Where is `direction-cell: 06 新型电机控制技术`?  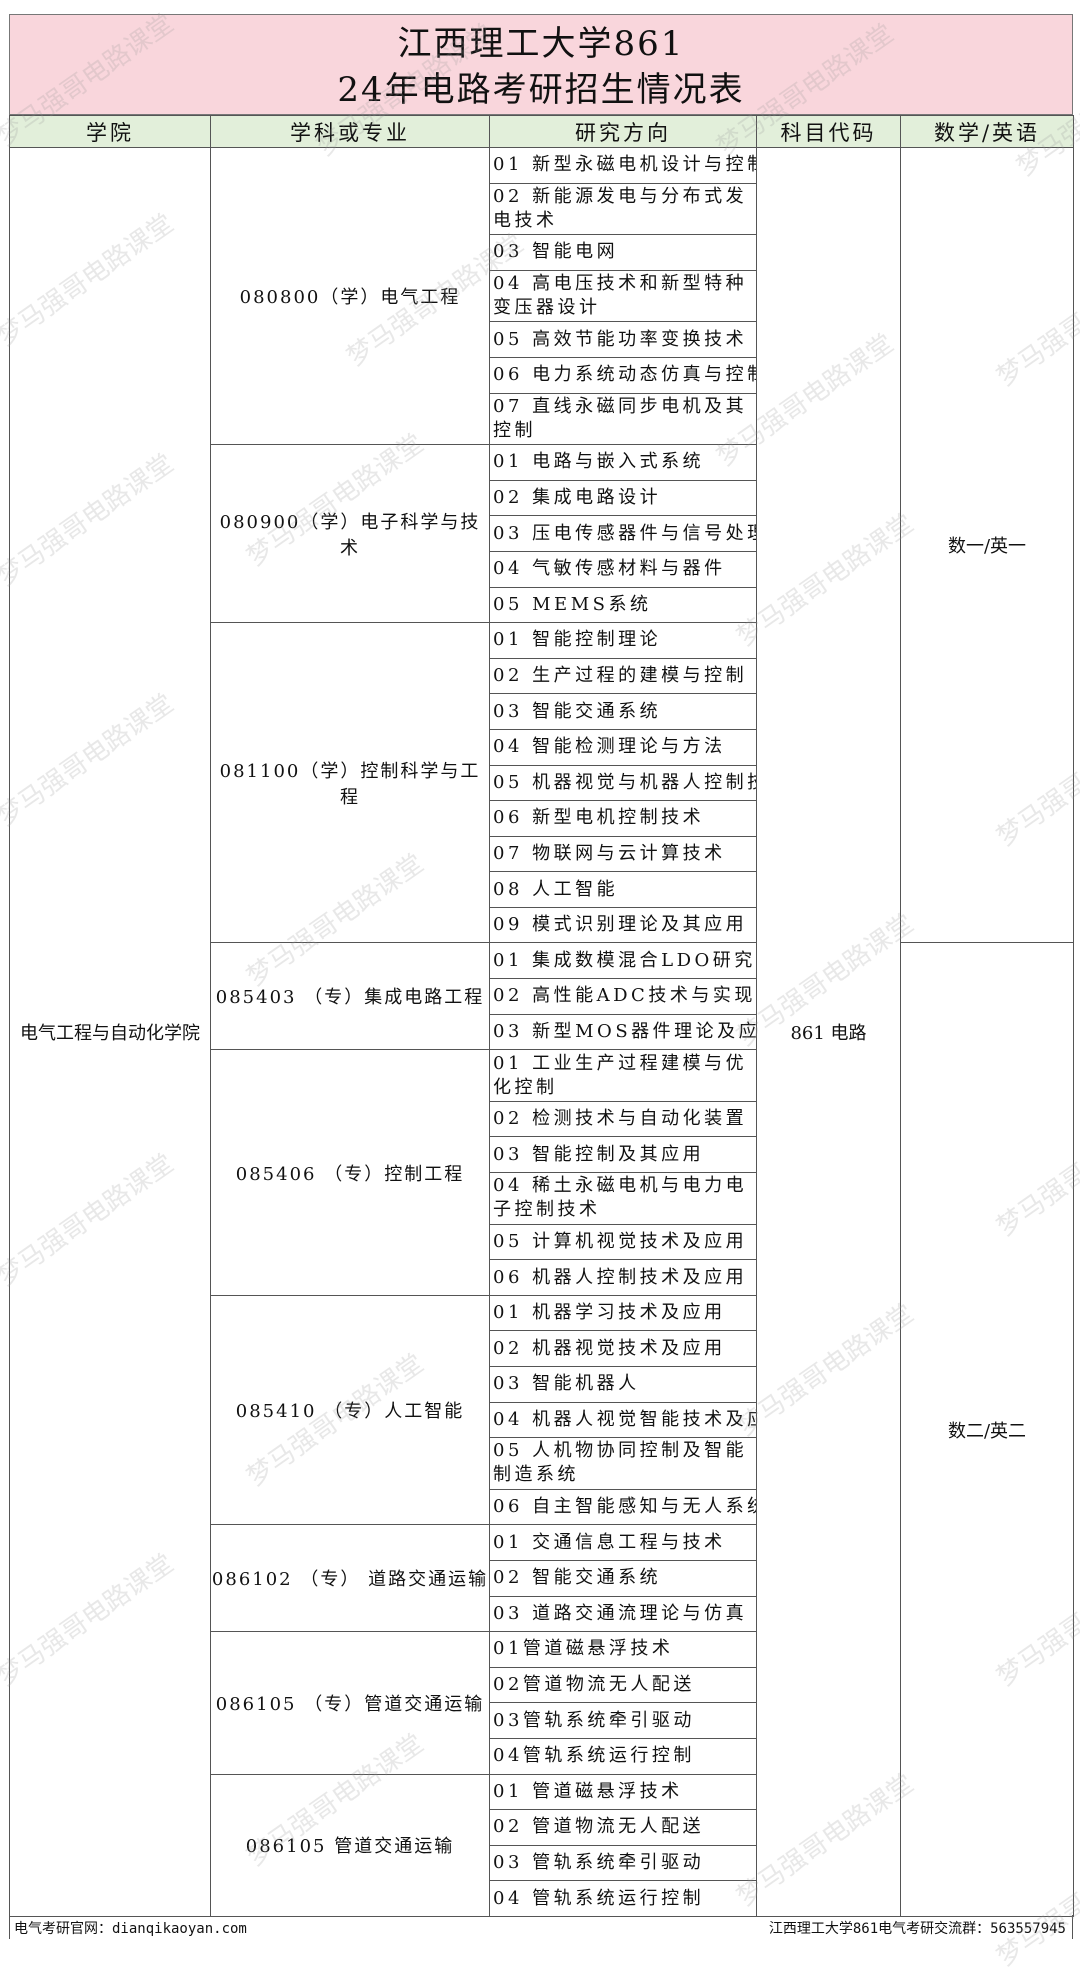
direction-cell: 06 新型电机控制技术 is located at coordinates (623, 818).